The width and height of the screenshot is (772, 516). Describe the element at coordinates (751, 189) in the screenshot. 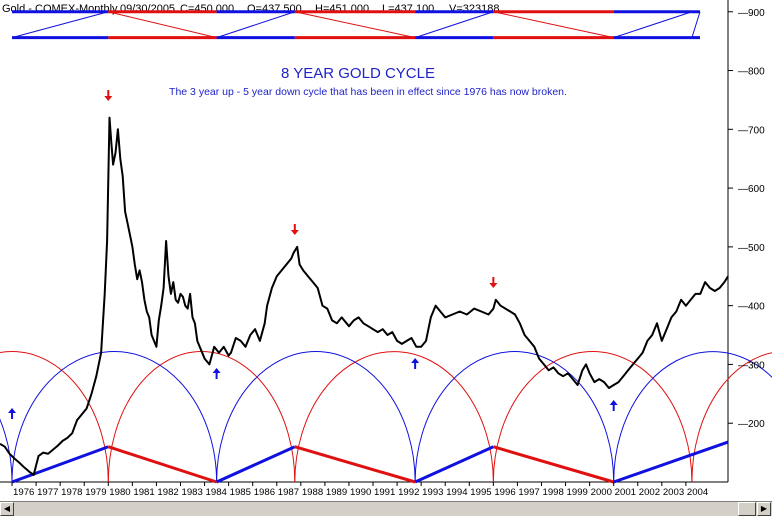

I see `y-tick-label: —600` at that location.